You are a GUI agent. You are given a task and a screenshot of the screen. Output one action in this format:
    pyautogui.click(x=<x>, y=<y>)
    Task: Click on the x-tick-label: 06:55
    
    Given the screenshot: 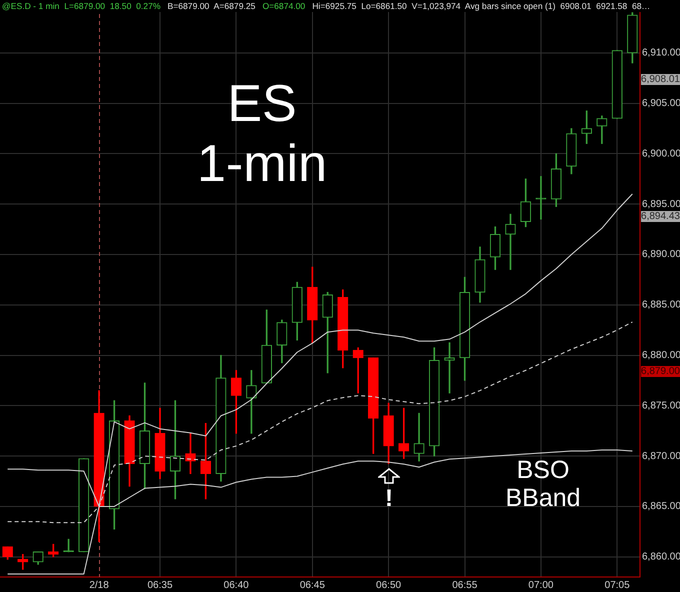 What is the action you would take?
    pyautogui.click(x=465, y=585)
    